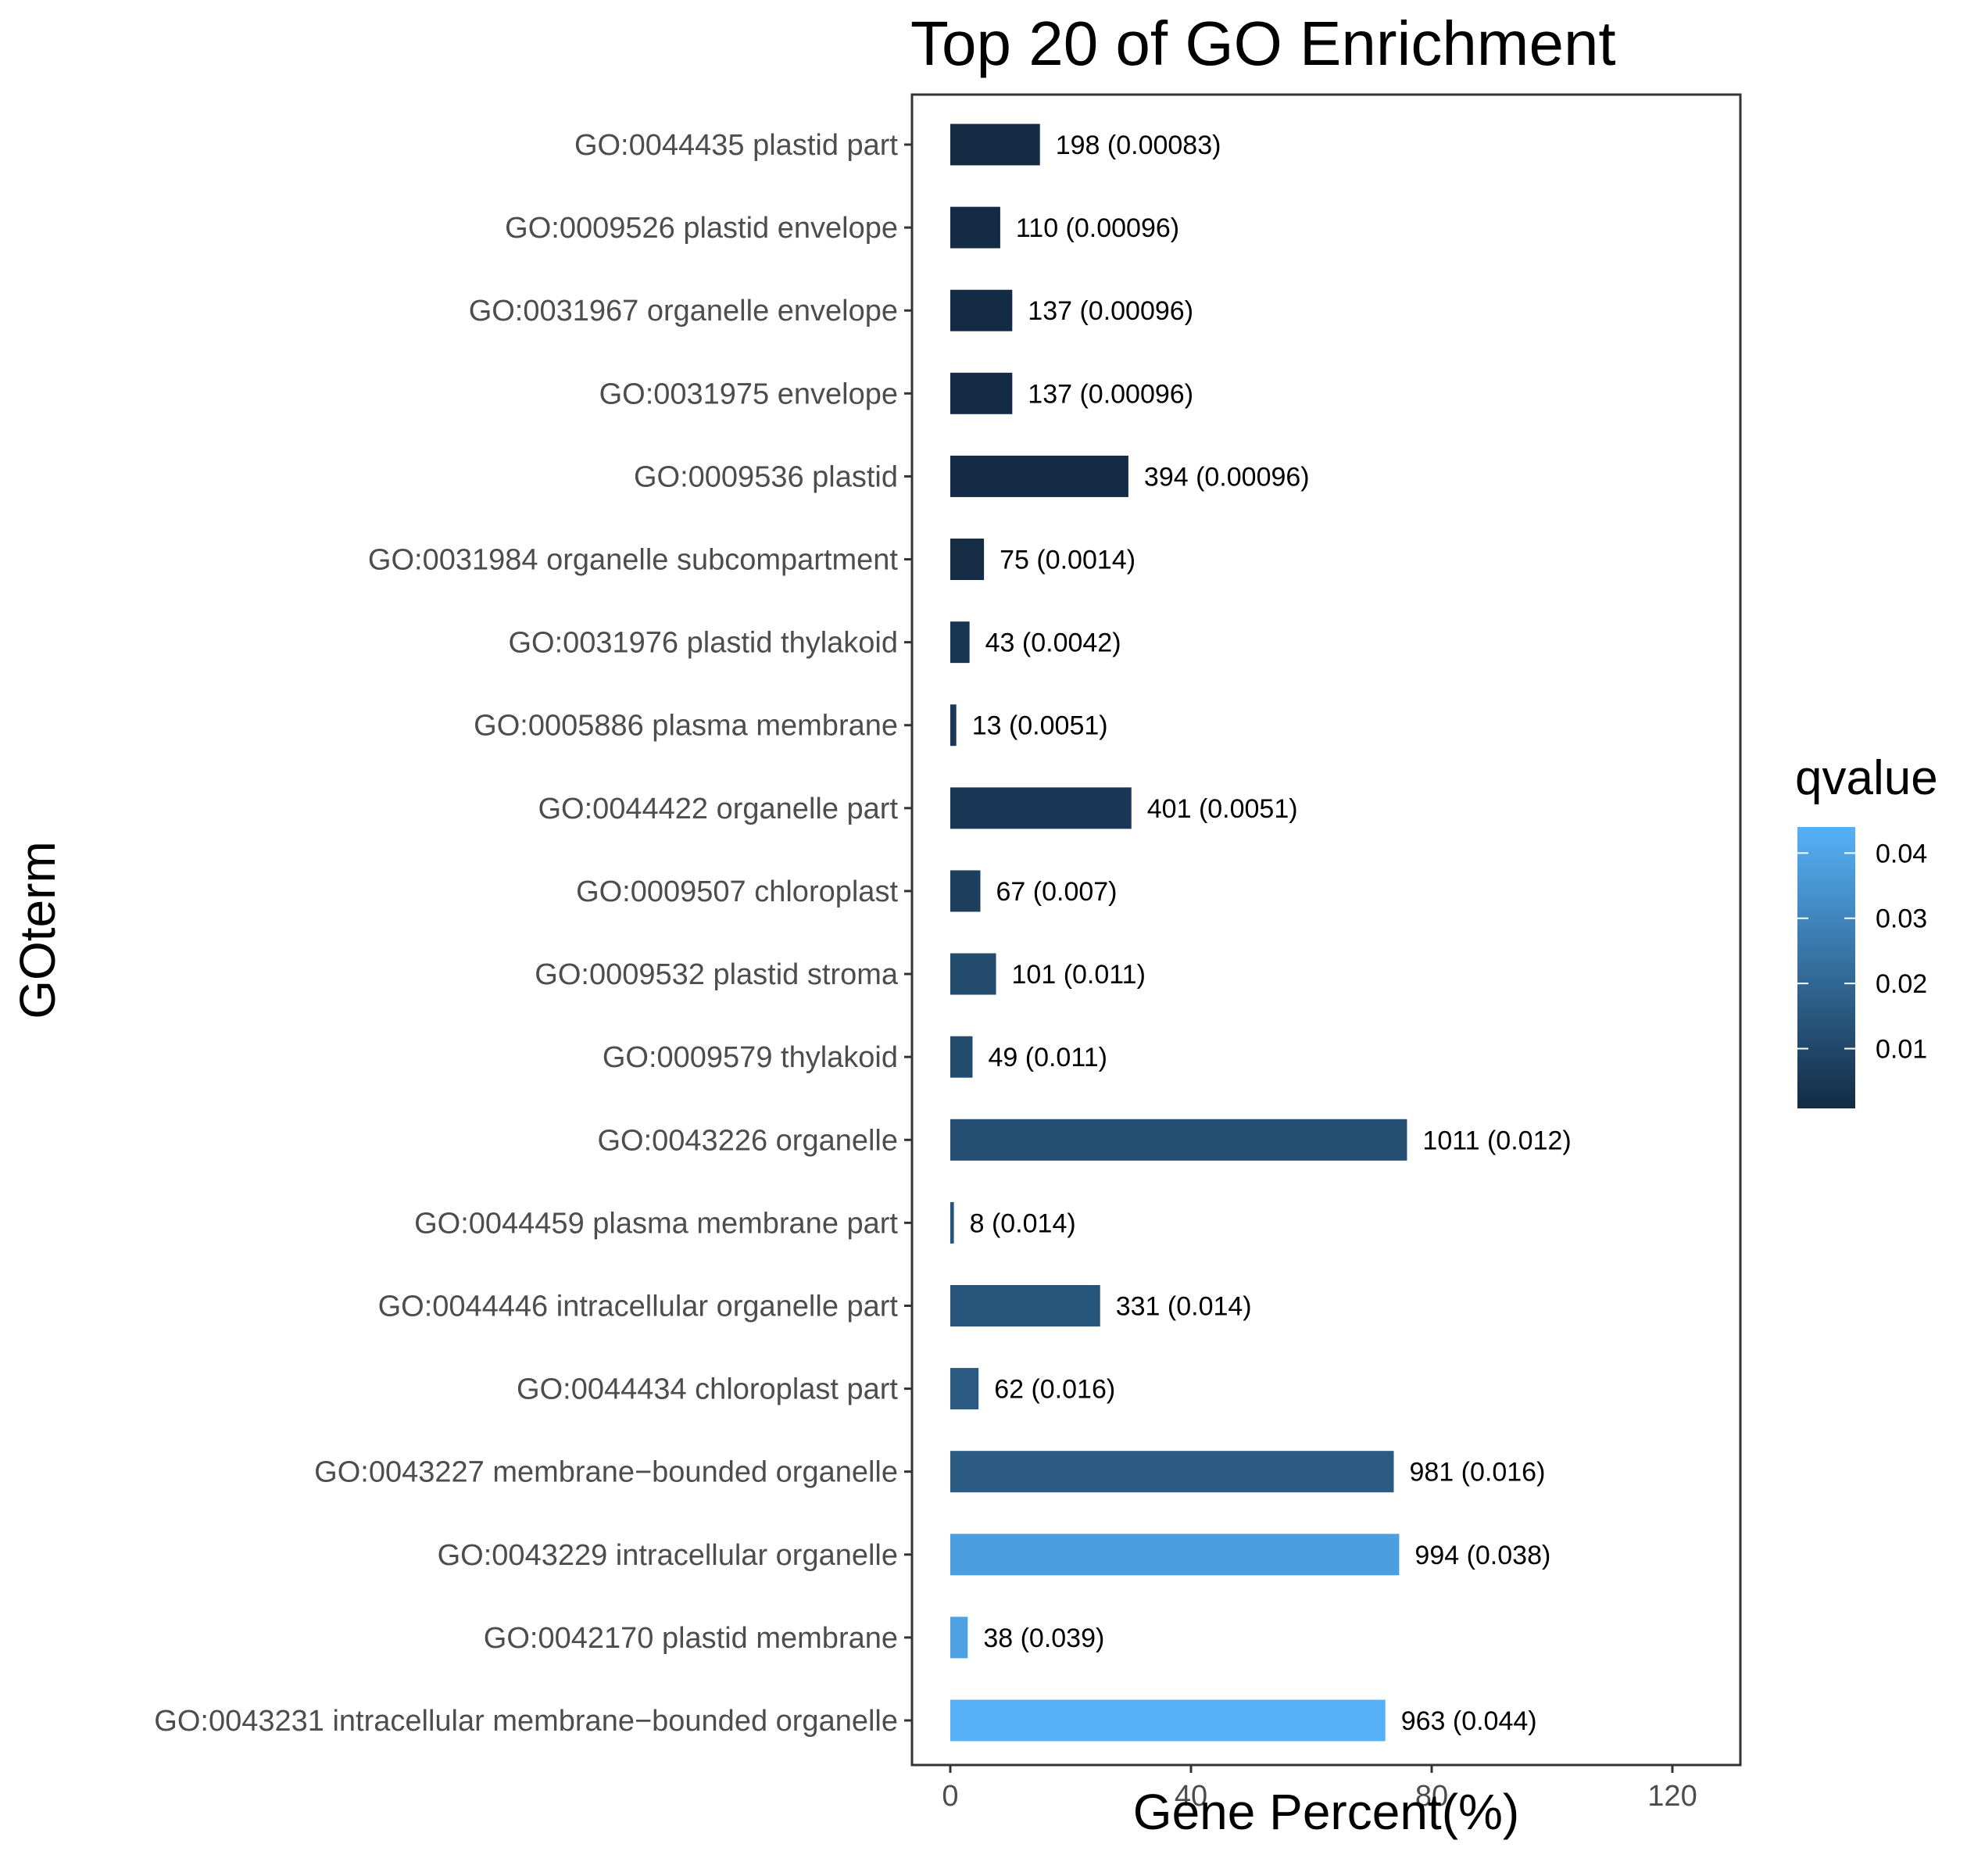 The width and height of the screenshot is (1967, 1876). What do you see at coordinates (1222, 809) in the screenshot?
I see `data-label-8: 401 (0.0051)` at bounding box center [1222, 809].